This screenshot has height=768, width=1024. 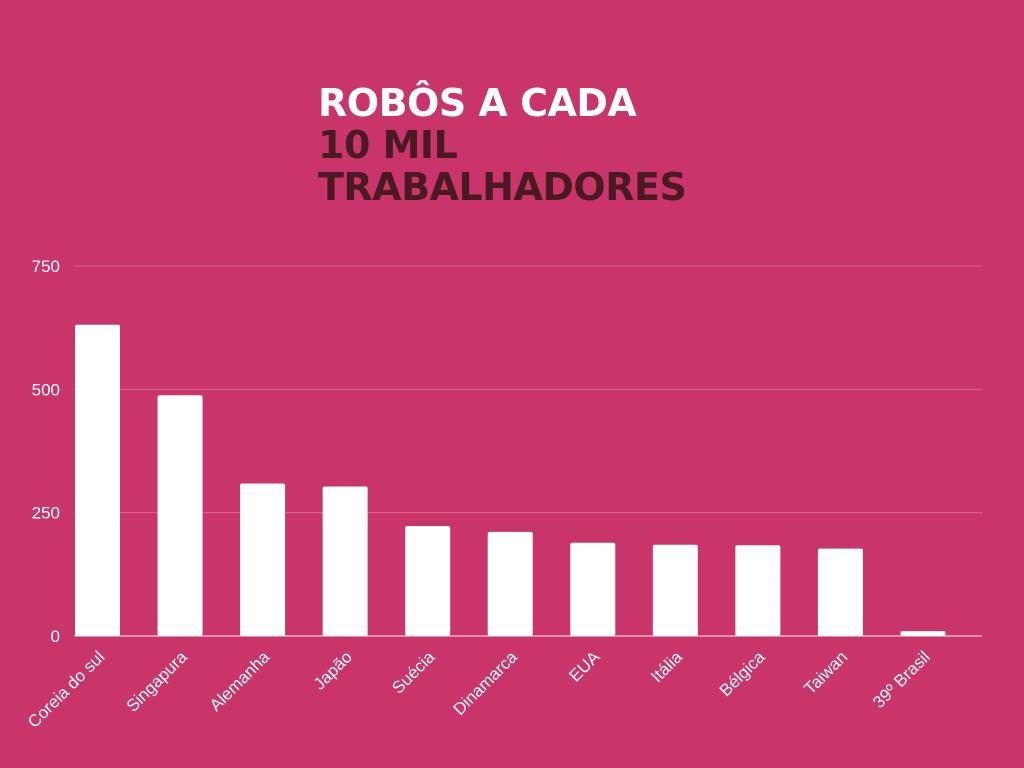 I want to click on x-tick-label-4: Japão, so click(x=333, y=670).